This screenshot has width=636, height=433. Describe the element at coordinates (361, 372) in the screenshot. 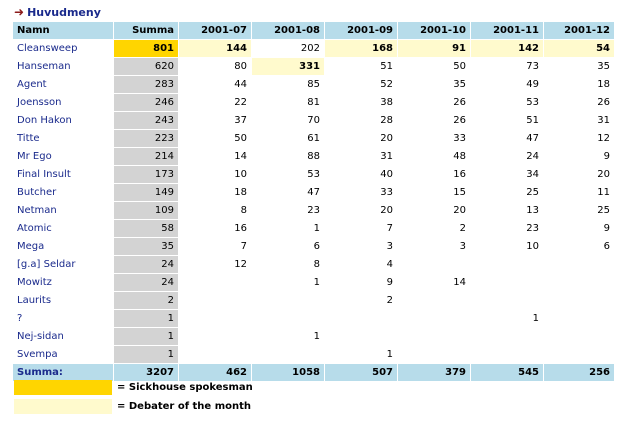

I see `footer-total-2001-09: 507` at that location.